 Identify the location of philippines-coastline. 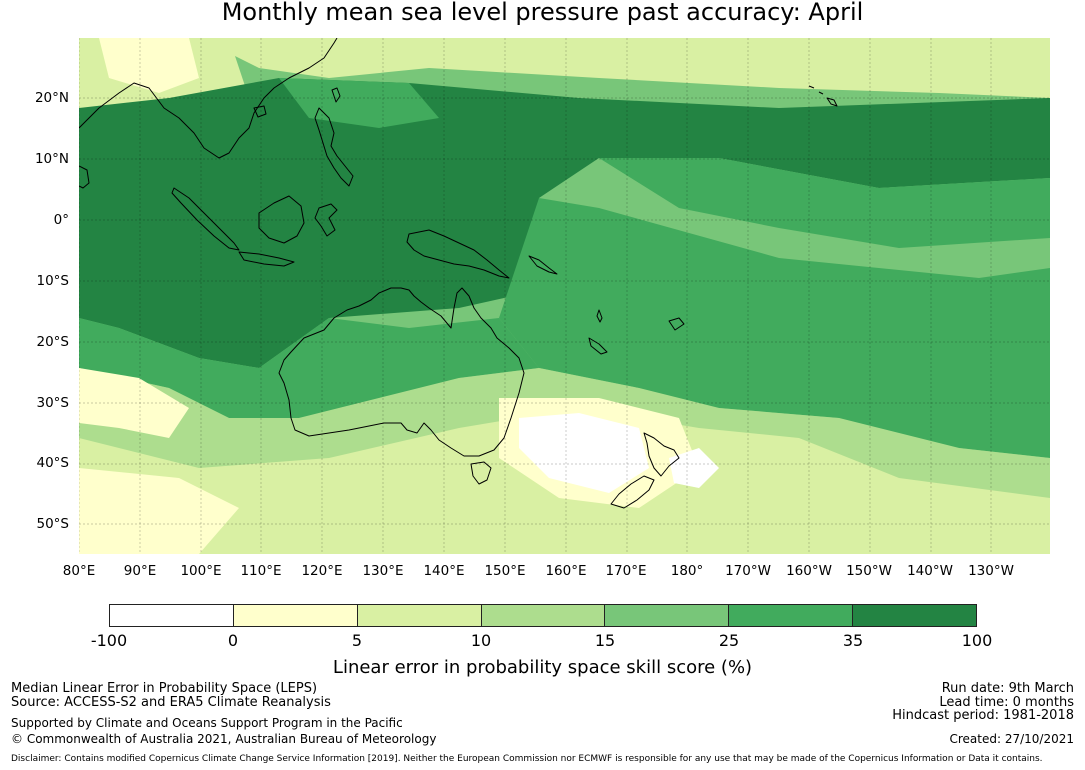
(334, 147).